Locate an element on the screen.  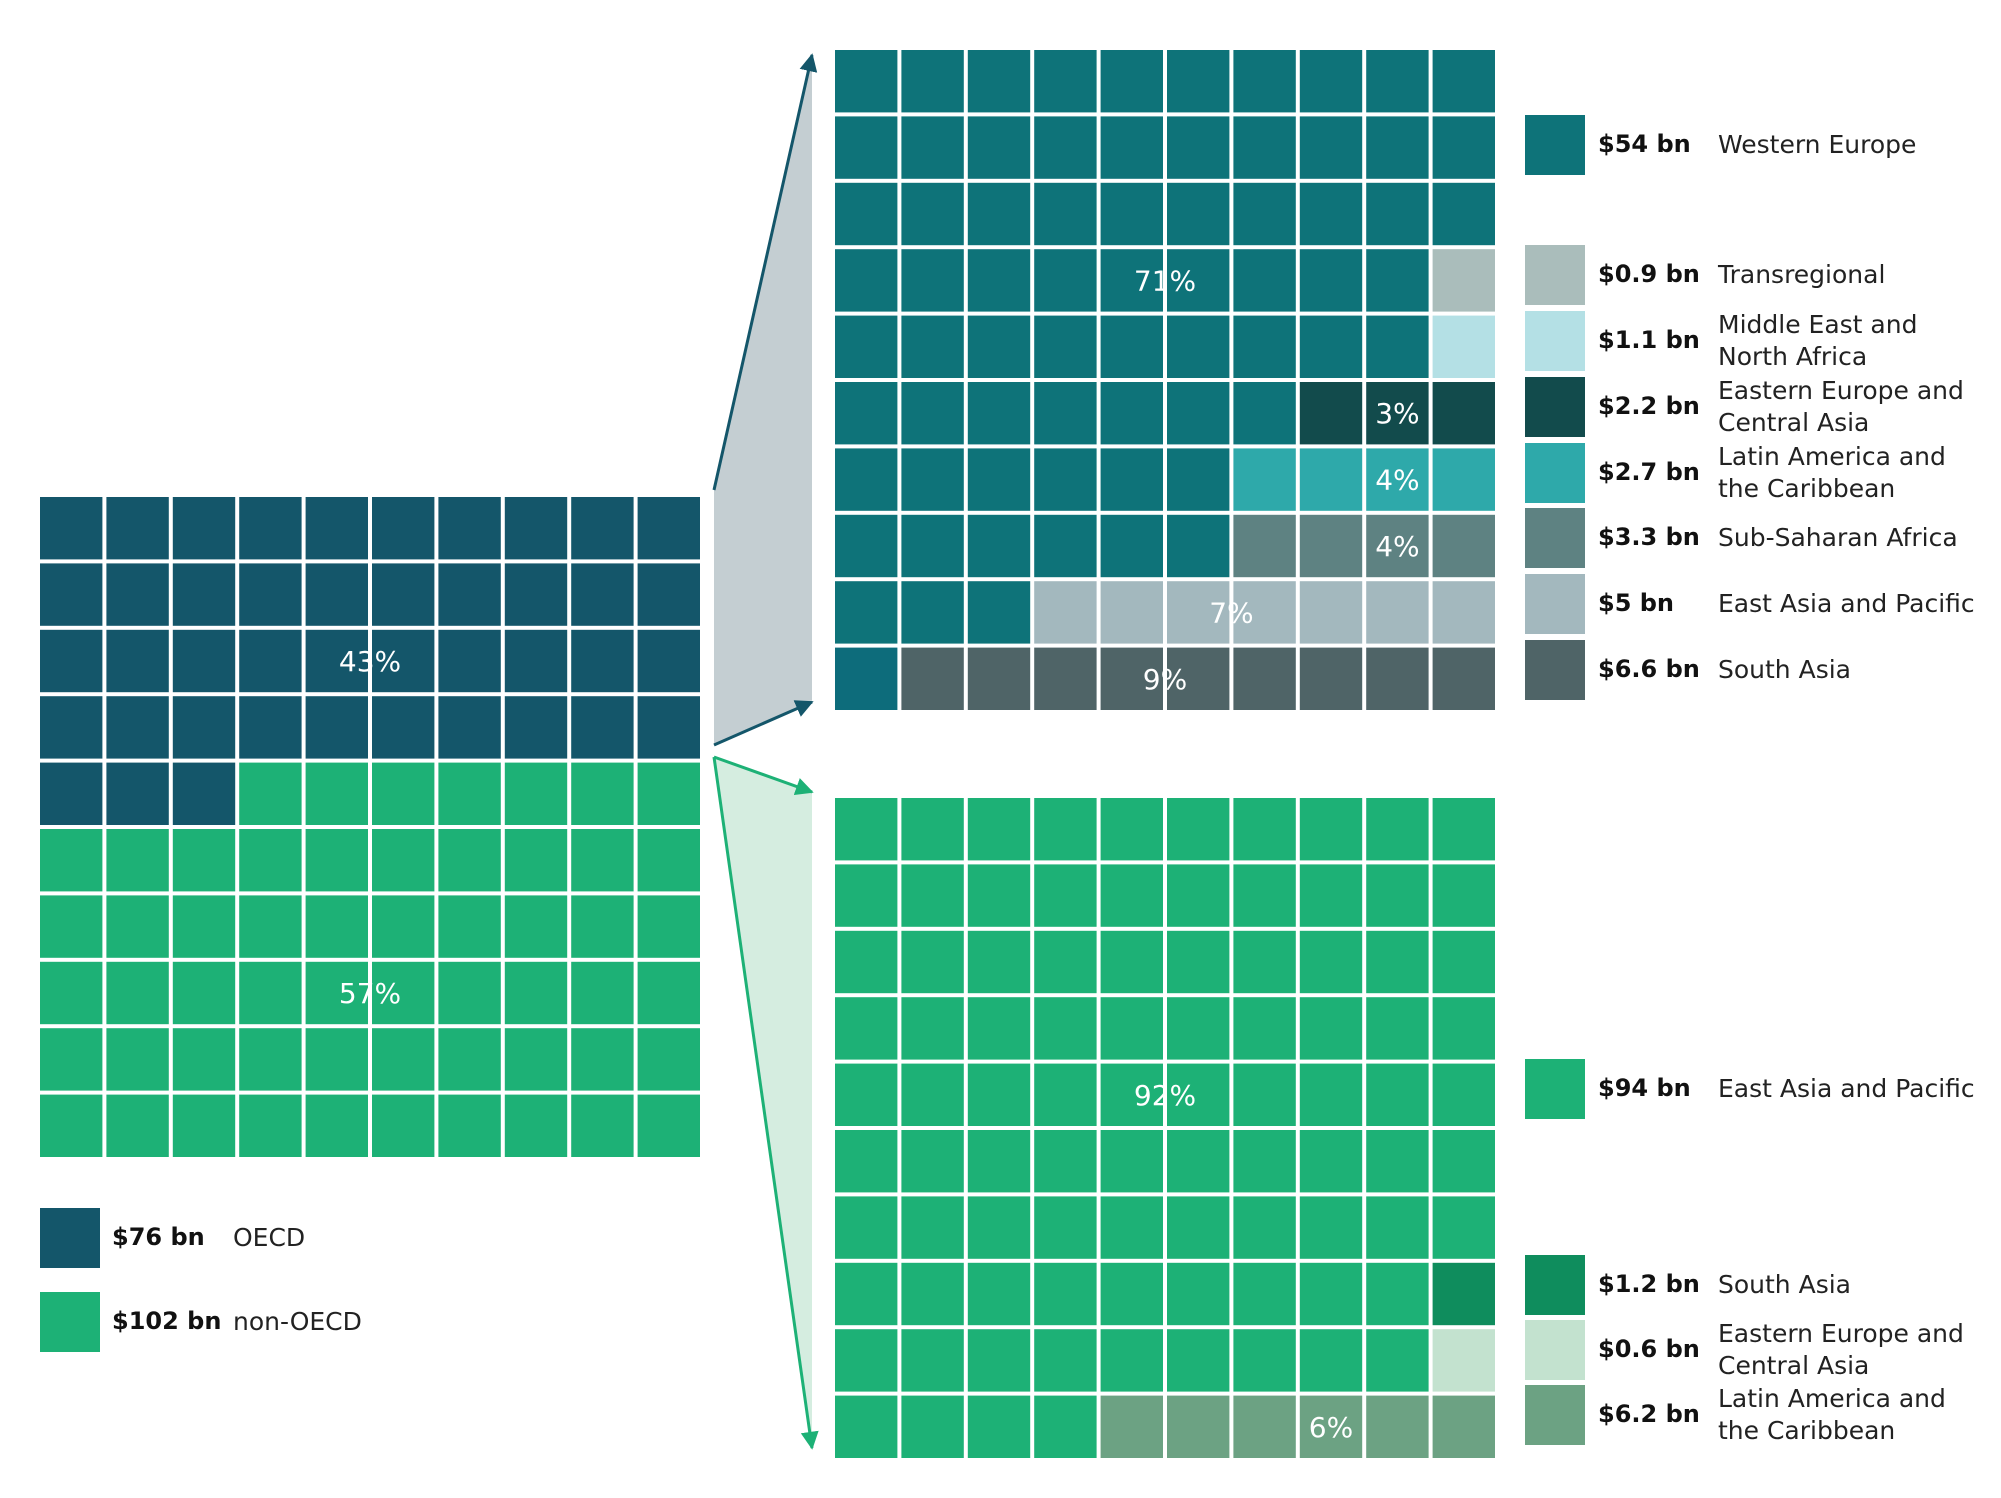
legend-label: South Asia is located at coordinates (1784, 1284).